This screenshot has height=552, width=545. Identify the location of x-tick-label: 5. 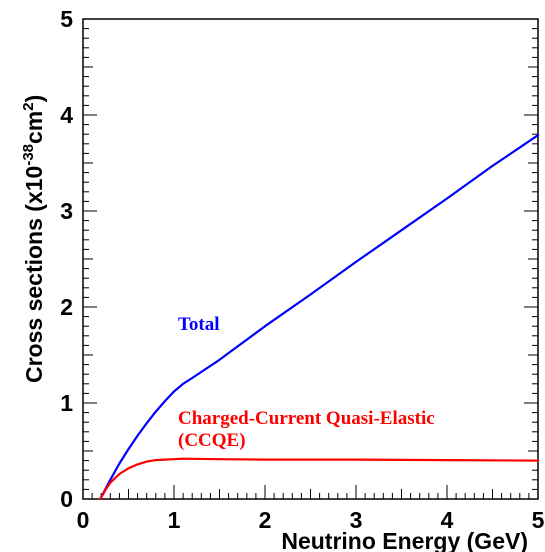
(538, 520).